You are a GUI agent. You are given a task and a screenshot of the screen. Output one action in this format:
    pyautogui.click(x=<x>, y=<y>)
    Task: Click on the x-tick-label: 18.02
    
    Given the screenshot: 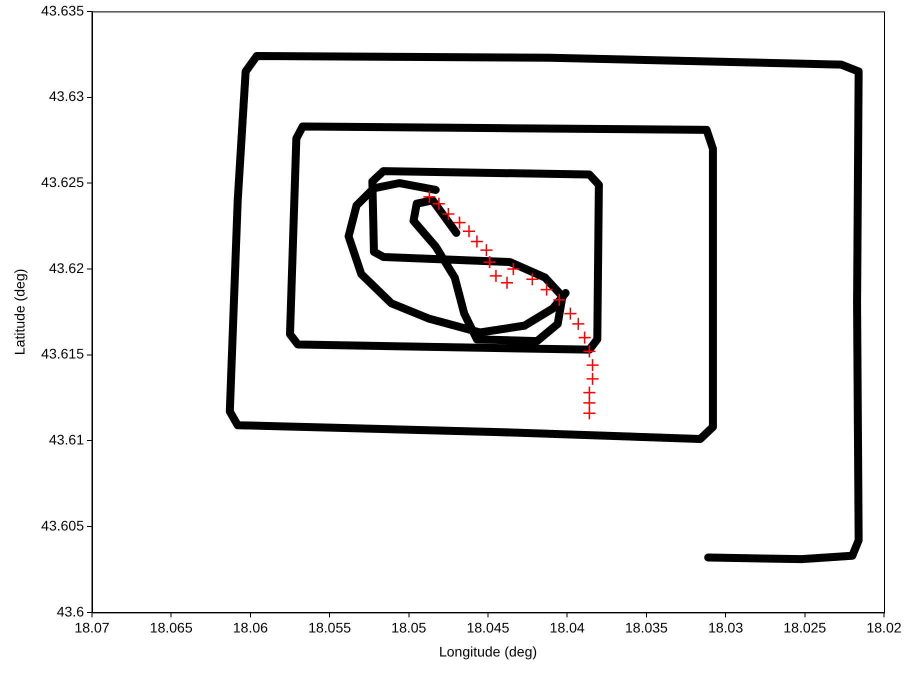 What is the action you would take?
    pyautogui.click(x=884, y=628)
    